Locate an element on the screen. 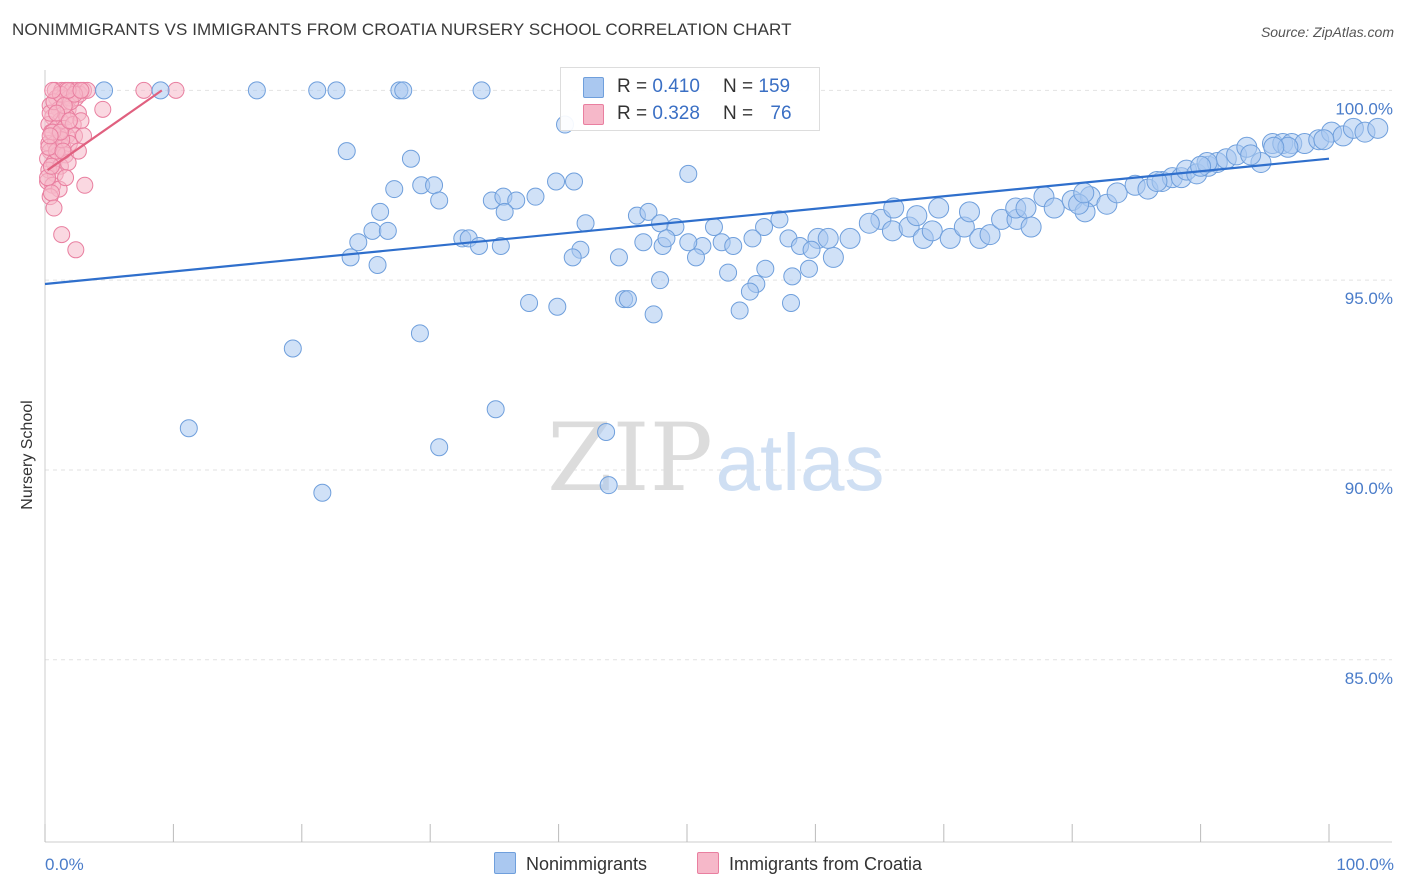 The image size is (1406, 892). x-tick-label-max: 100.0% is located at coordinates (1365, 864).